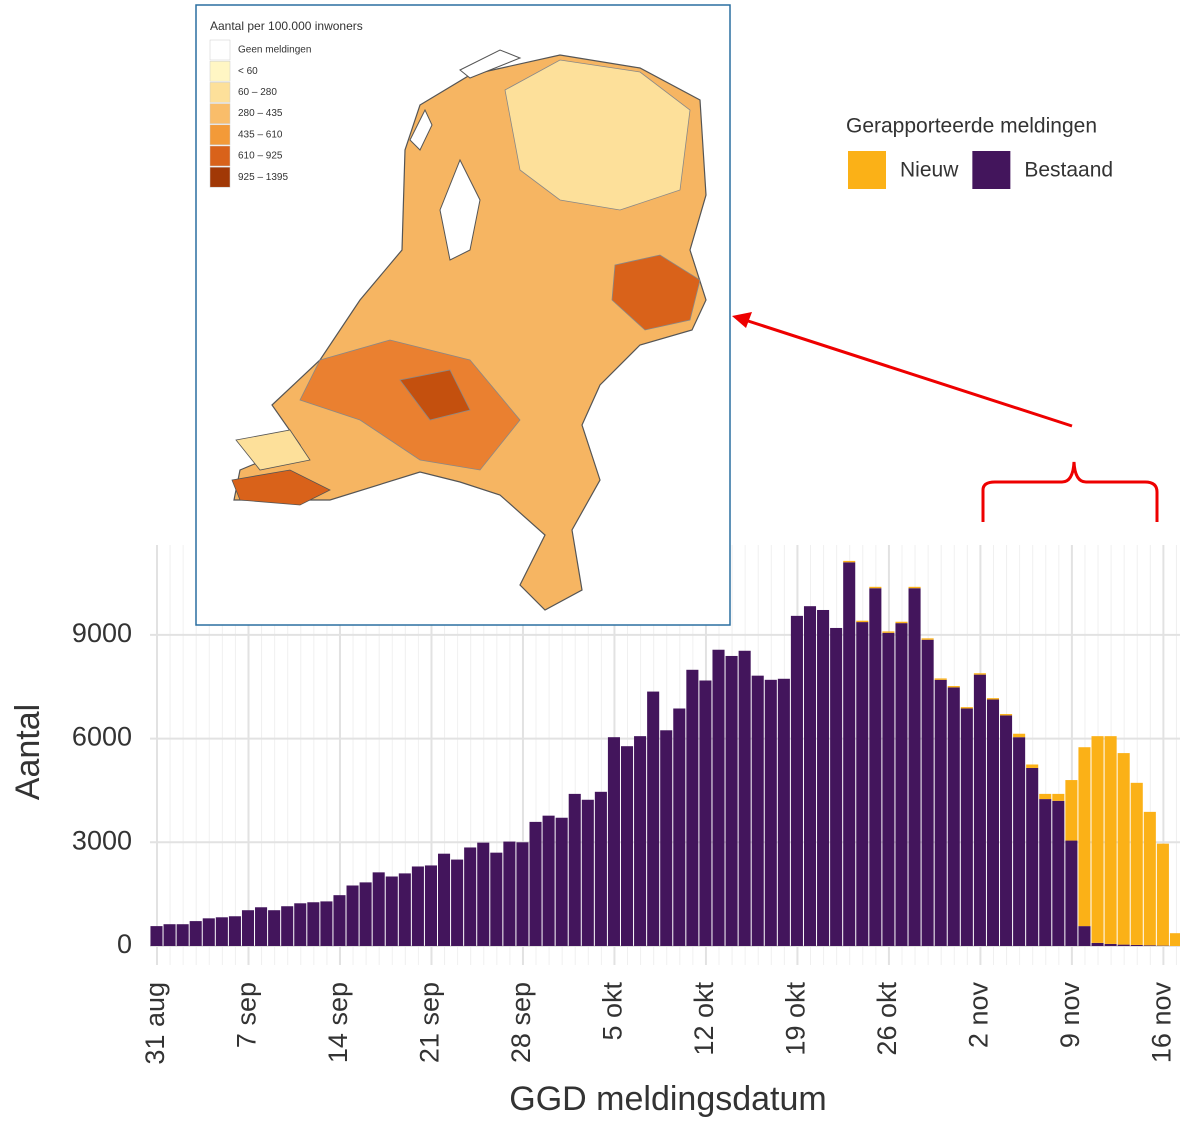 The image size is (1180, 1121). I want to click on legend: Nieuw Bestaand, so click(980, 170).